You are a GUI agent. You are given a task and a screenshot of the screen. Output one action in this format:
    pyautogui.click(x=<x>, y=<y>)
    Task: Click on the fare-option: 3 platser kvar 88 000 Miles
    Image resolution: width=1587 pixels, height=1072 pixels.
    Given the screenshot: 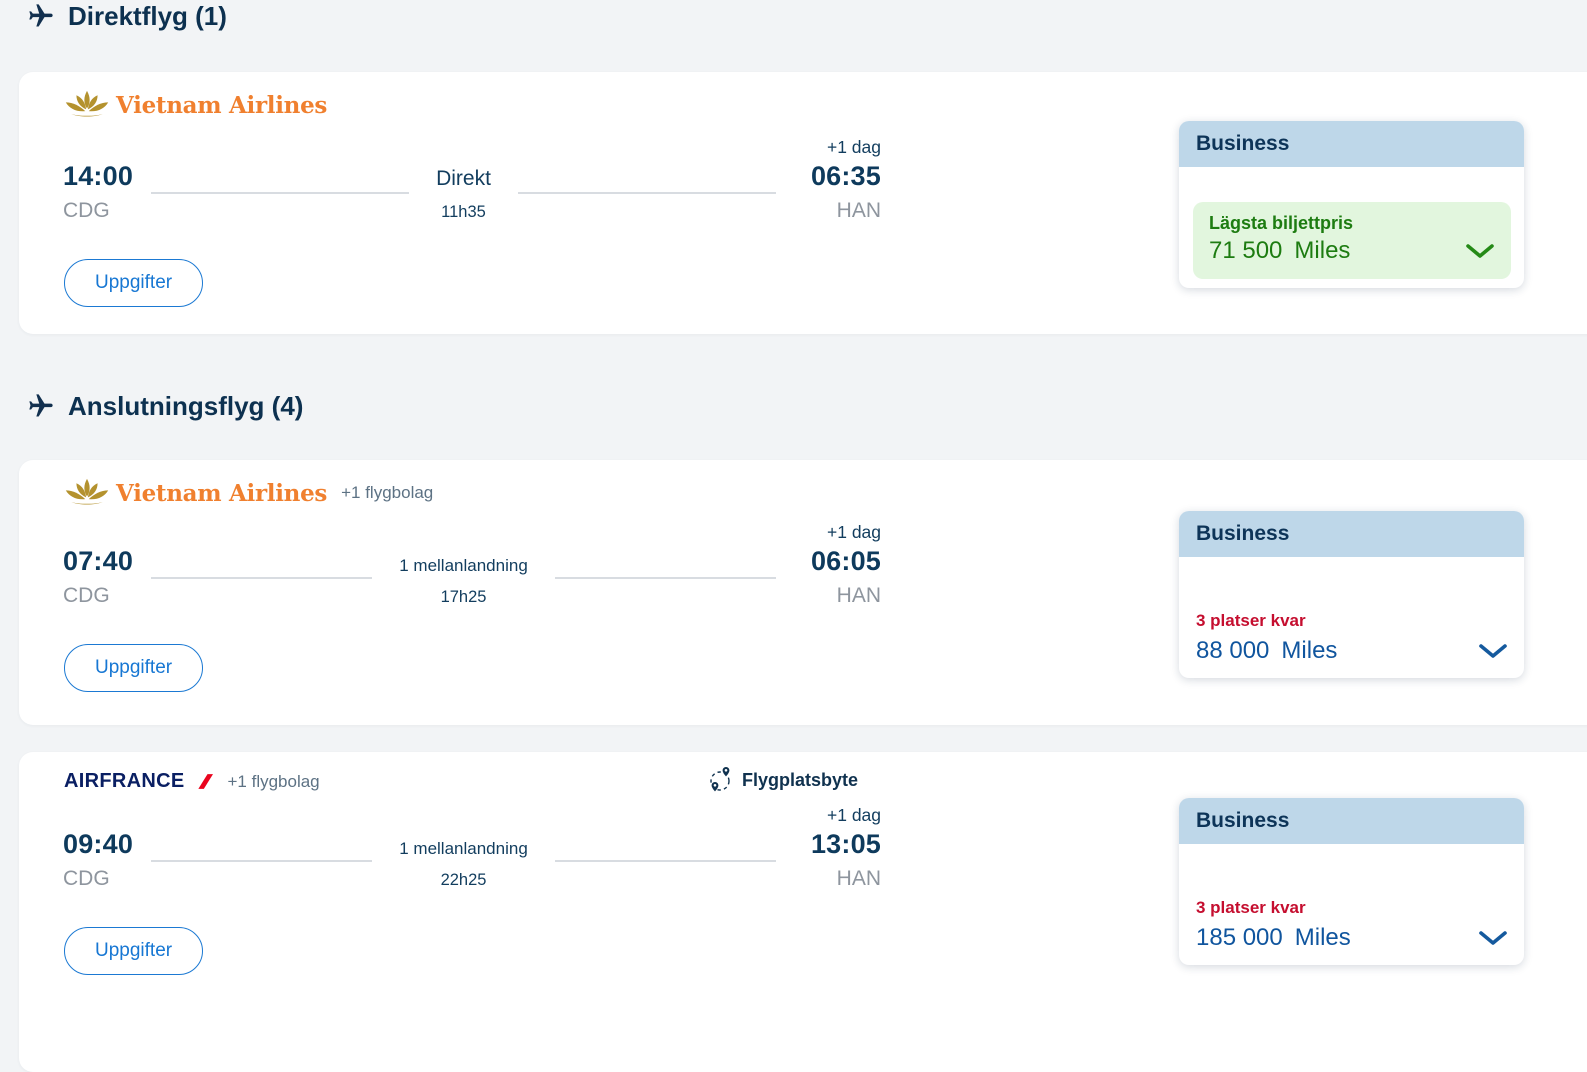 What is the action you would take?
    pyautogui.click(x=1352, y=638)
    